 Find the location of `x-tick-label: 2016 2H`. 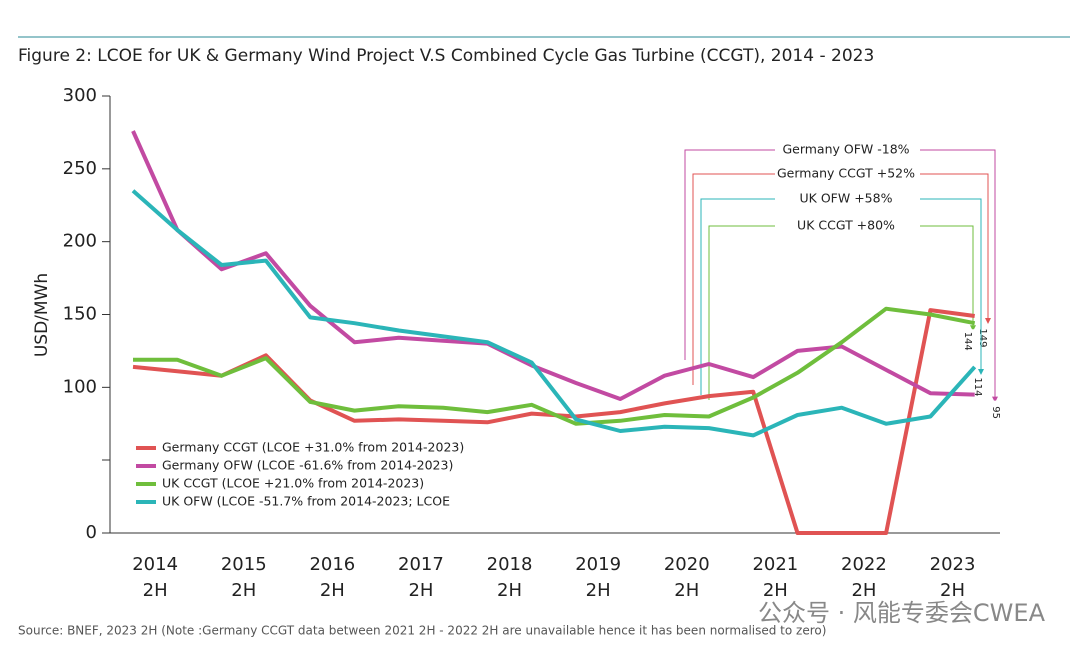

x-tick-label: 2016 2H is located at coordinates (332, 577).